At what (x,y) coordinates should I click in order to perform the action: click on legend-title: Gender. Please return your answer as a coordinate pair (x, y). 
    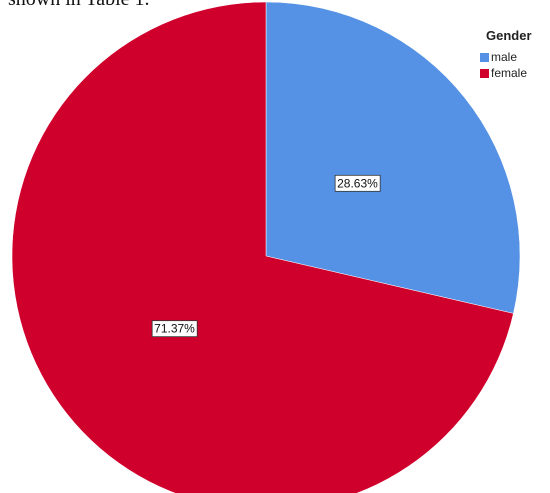
    Looking at the image, I should click on (509, 35).